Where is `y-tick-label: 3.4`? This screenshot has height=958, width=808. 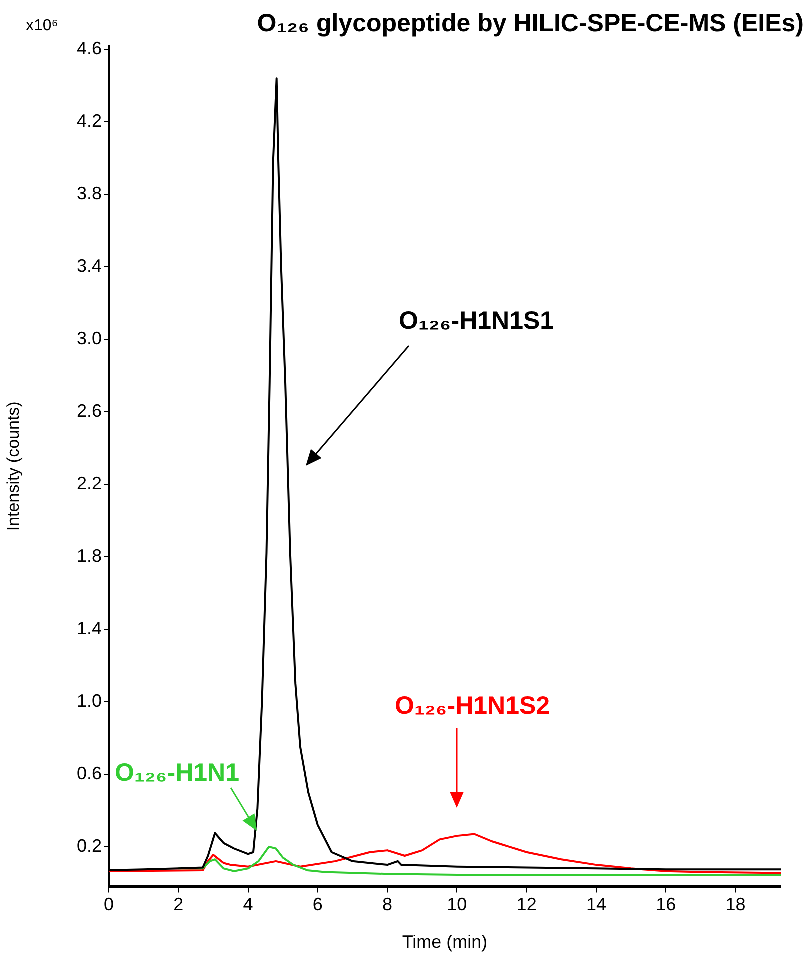 y-tick-label: 3.4 is located at coordinates (89, 266).